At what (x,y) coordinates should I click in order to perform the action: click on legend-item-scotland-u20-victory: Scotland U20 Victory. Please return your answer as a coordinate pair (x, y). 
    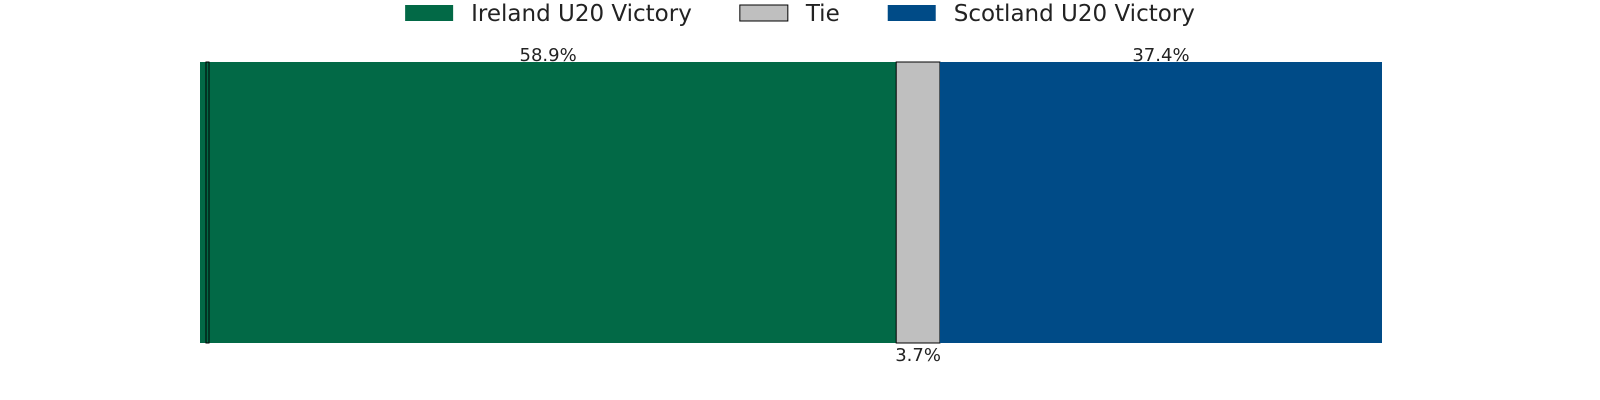
    Looking at the image, I should click on (1041, 14).